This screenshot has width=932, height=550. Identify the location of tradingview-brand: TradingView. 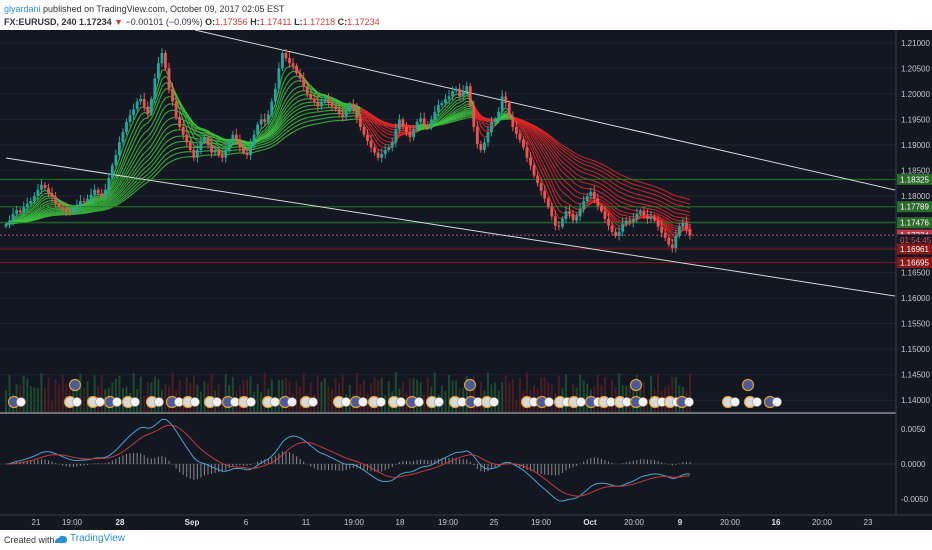
(98, 538).